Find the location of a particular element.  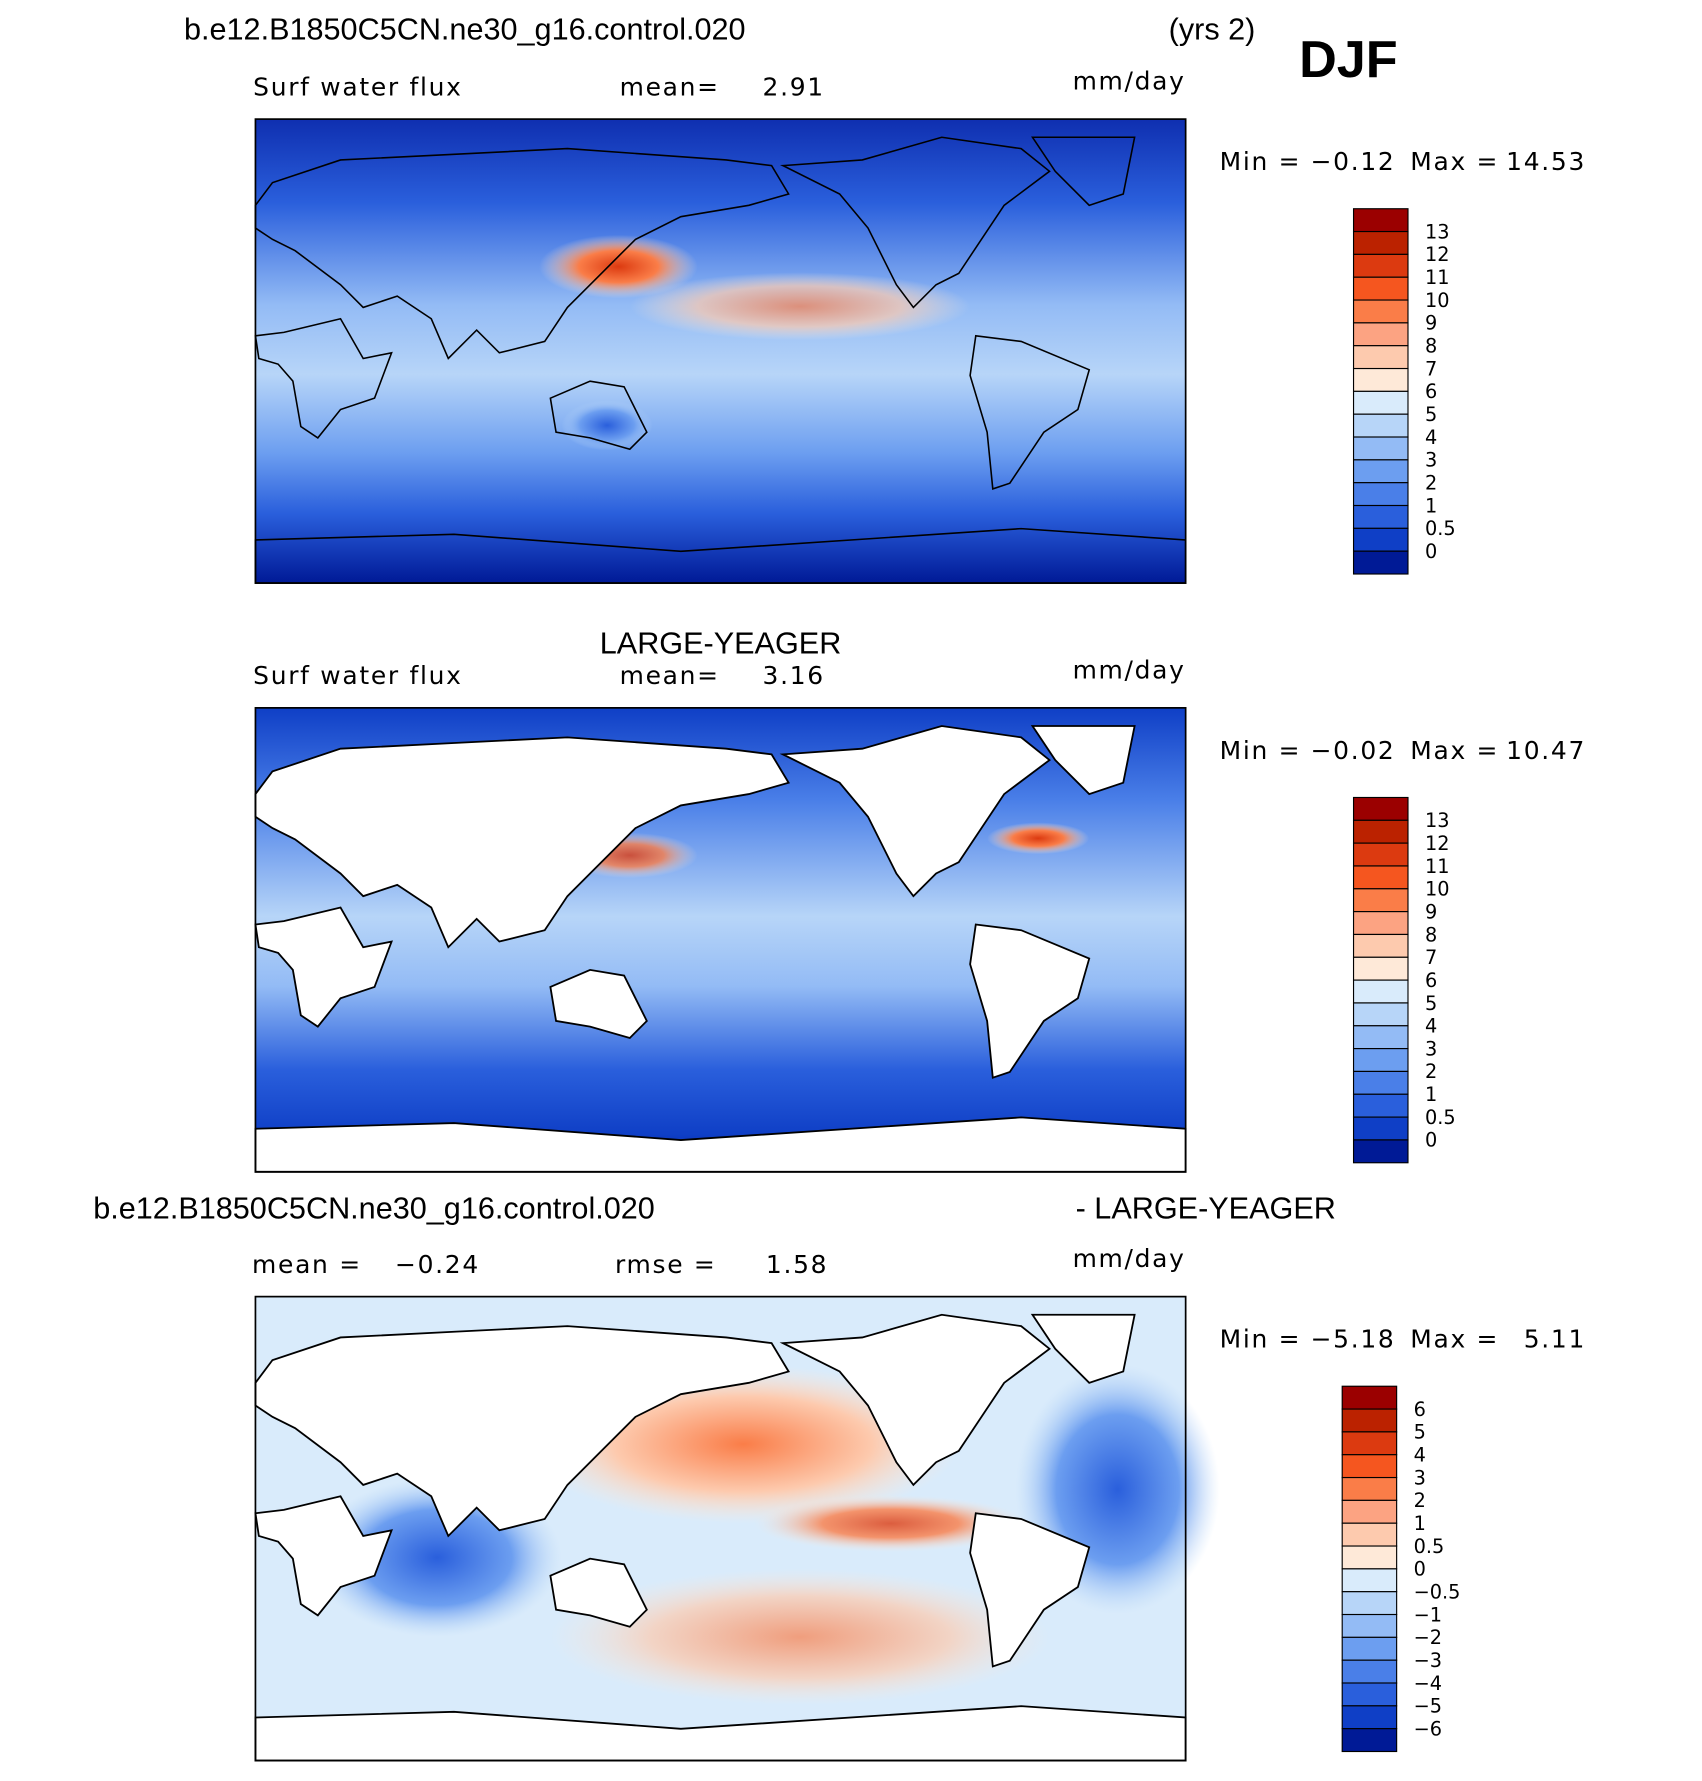

stat-label: mean= is located at coordinates (670, 675).